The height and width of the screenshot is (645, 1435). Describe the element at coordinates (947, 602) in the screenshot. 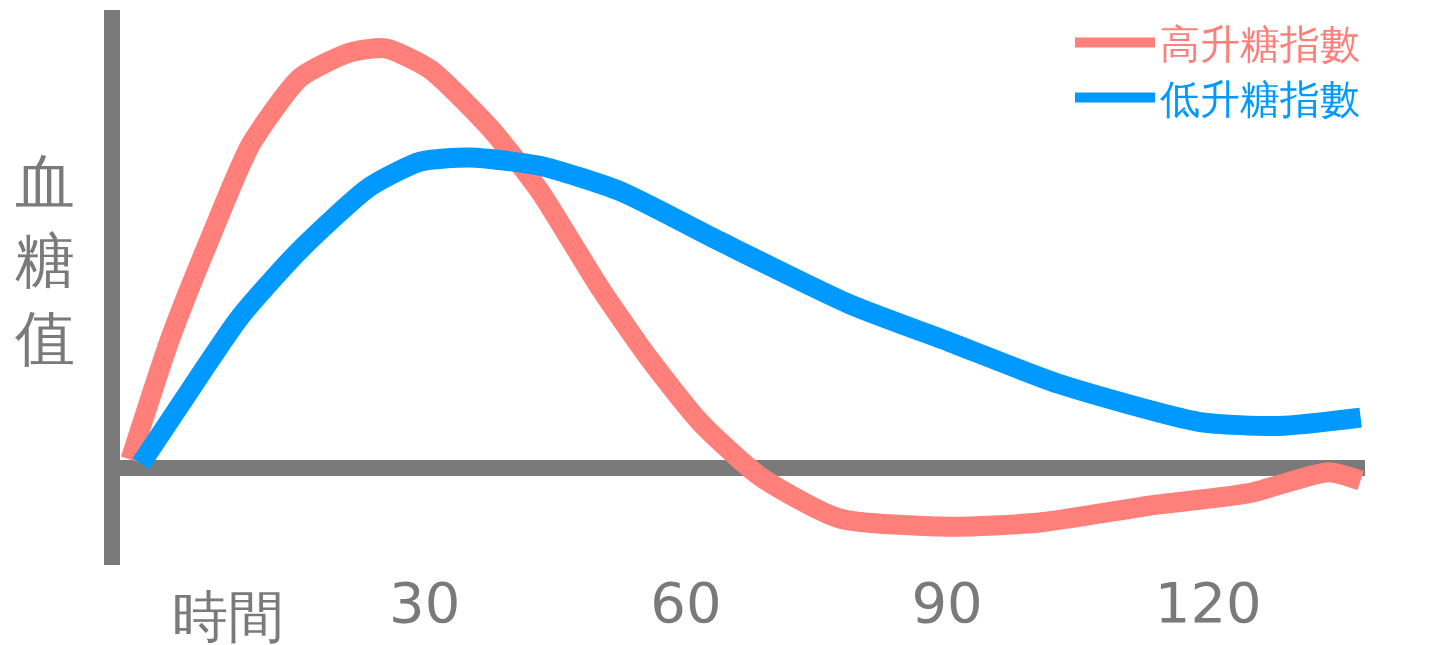

I see `x-tick-label: 90` at that location.